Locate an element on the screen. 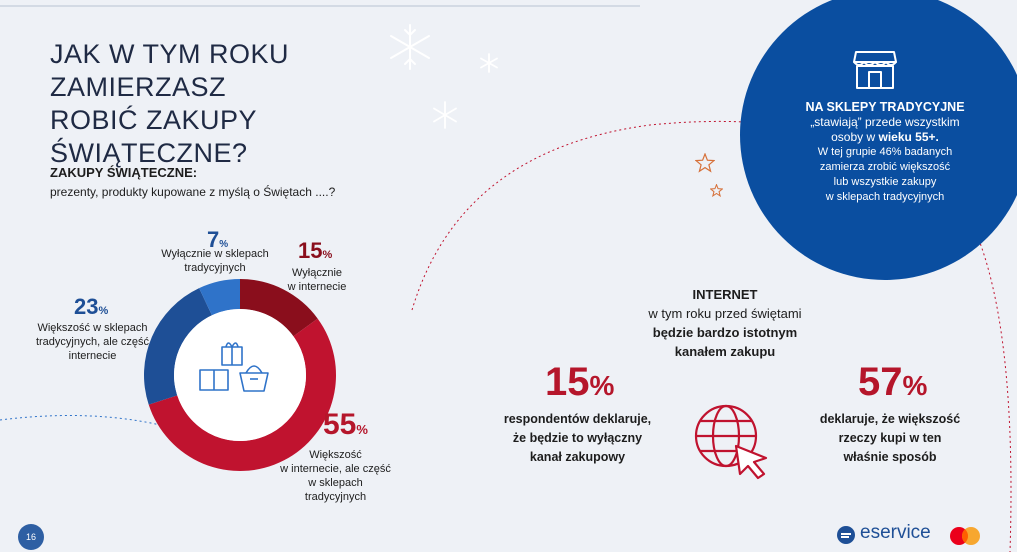 This screenshot has width=1017, height=552. highlight-circle is located at coordinates (878, 140).